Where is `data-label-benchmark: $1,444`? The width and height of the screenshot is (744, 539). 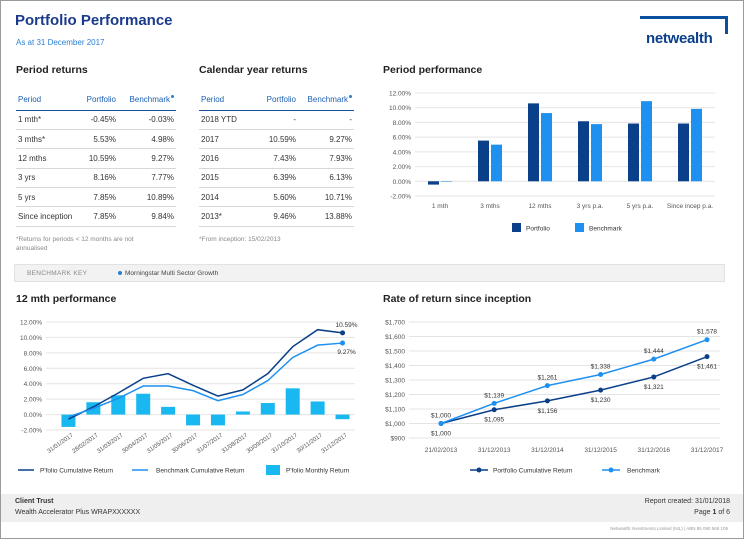 data-label-benchmark: $1,444 is located at coordinates (654, 351).